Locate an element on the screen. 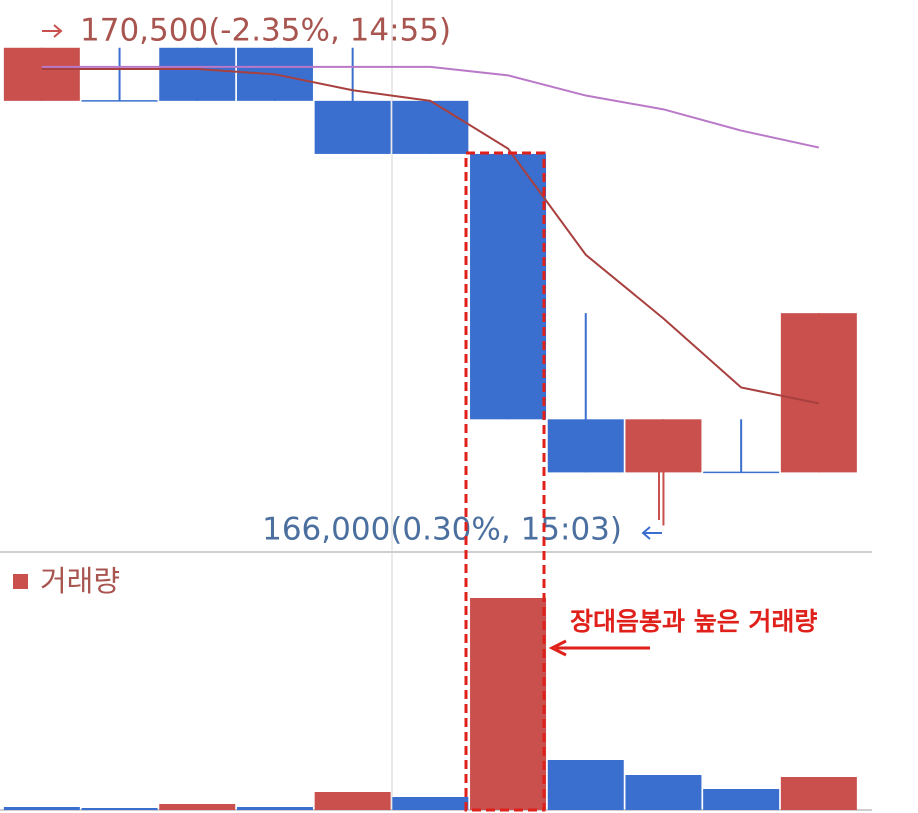 This screenshot has height=813, width=918. annotation-arrow is located at coordinates (599, 648).